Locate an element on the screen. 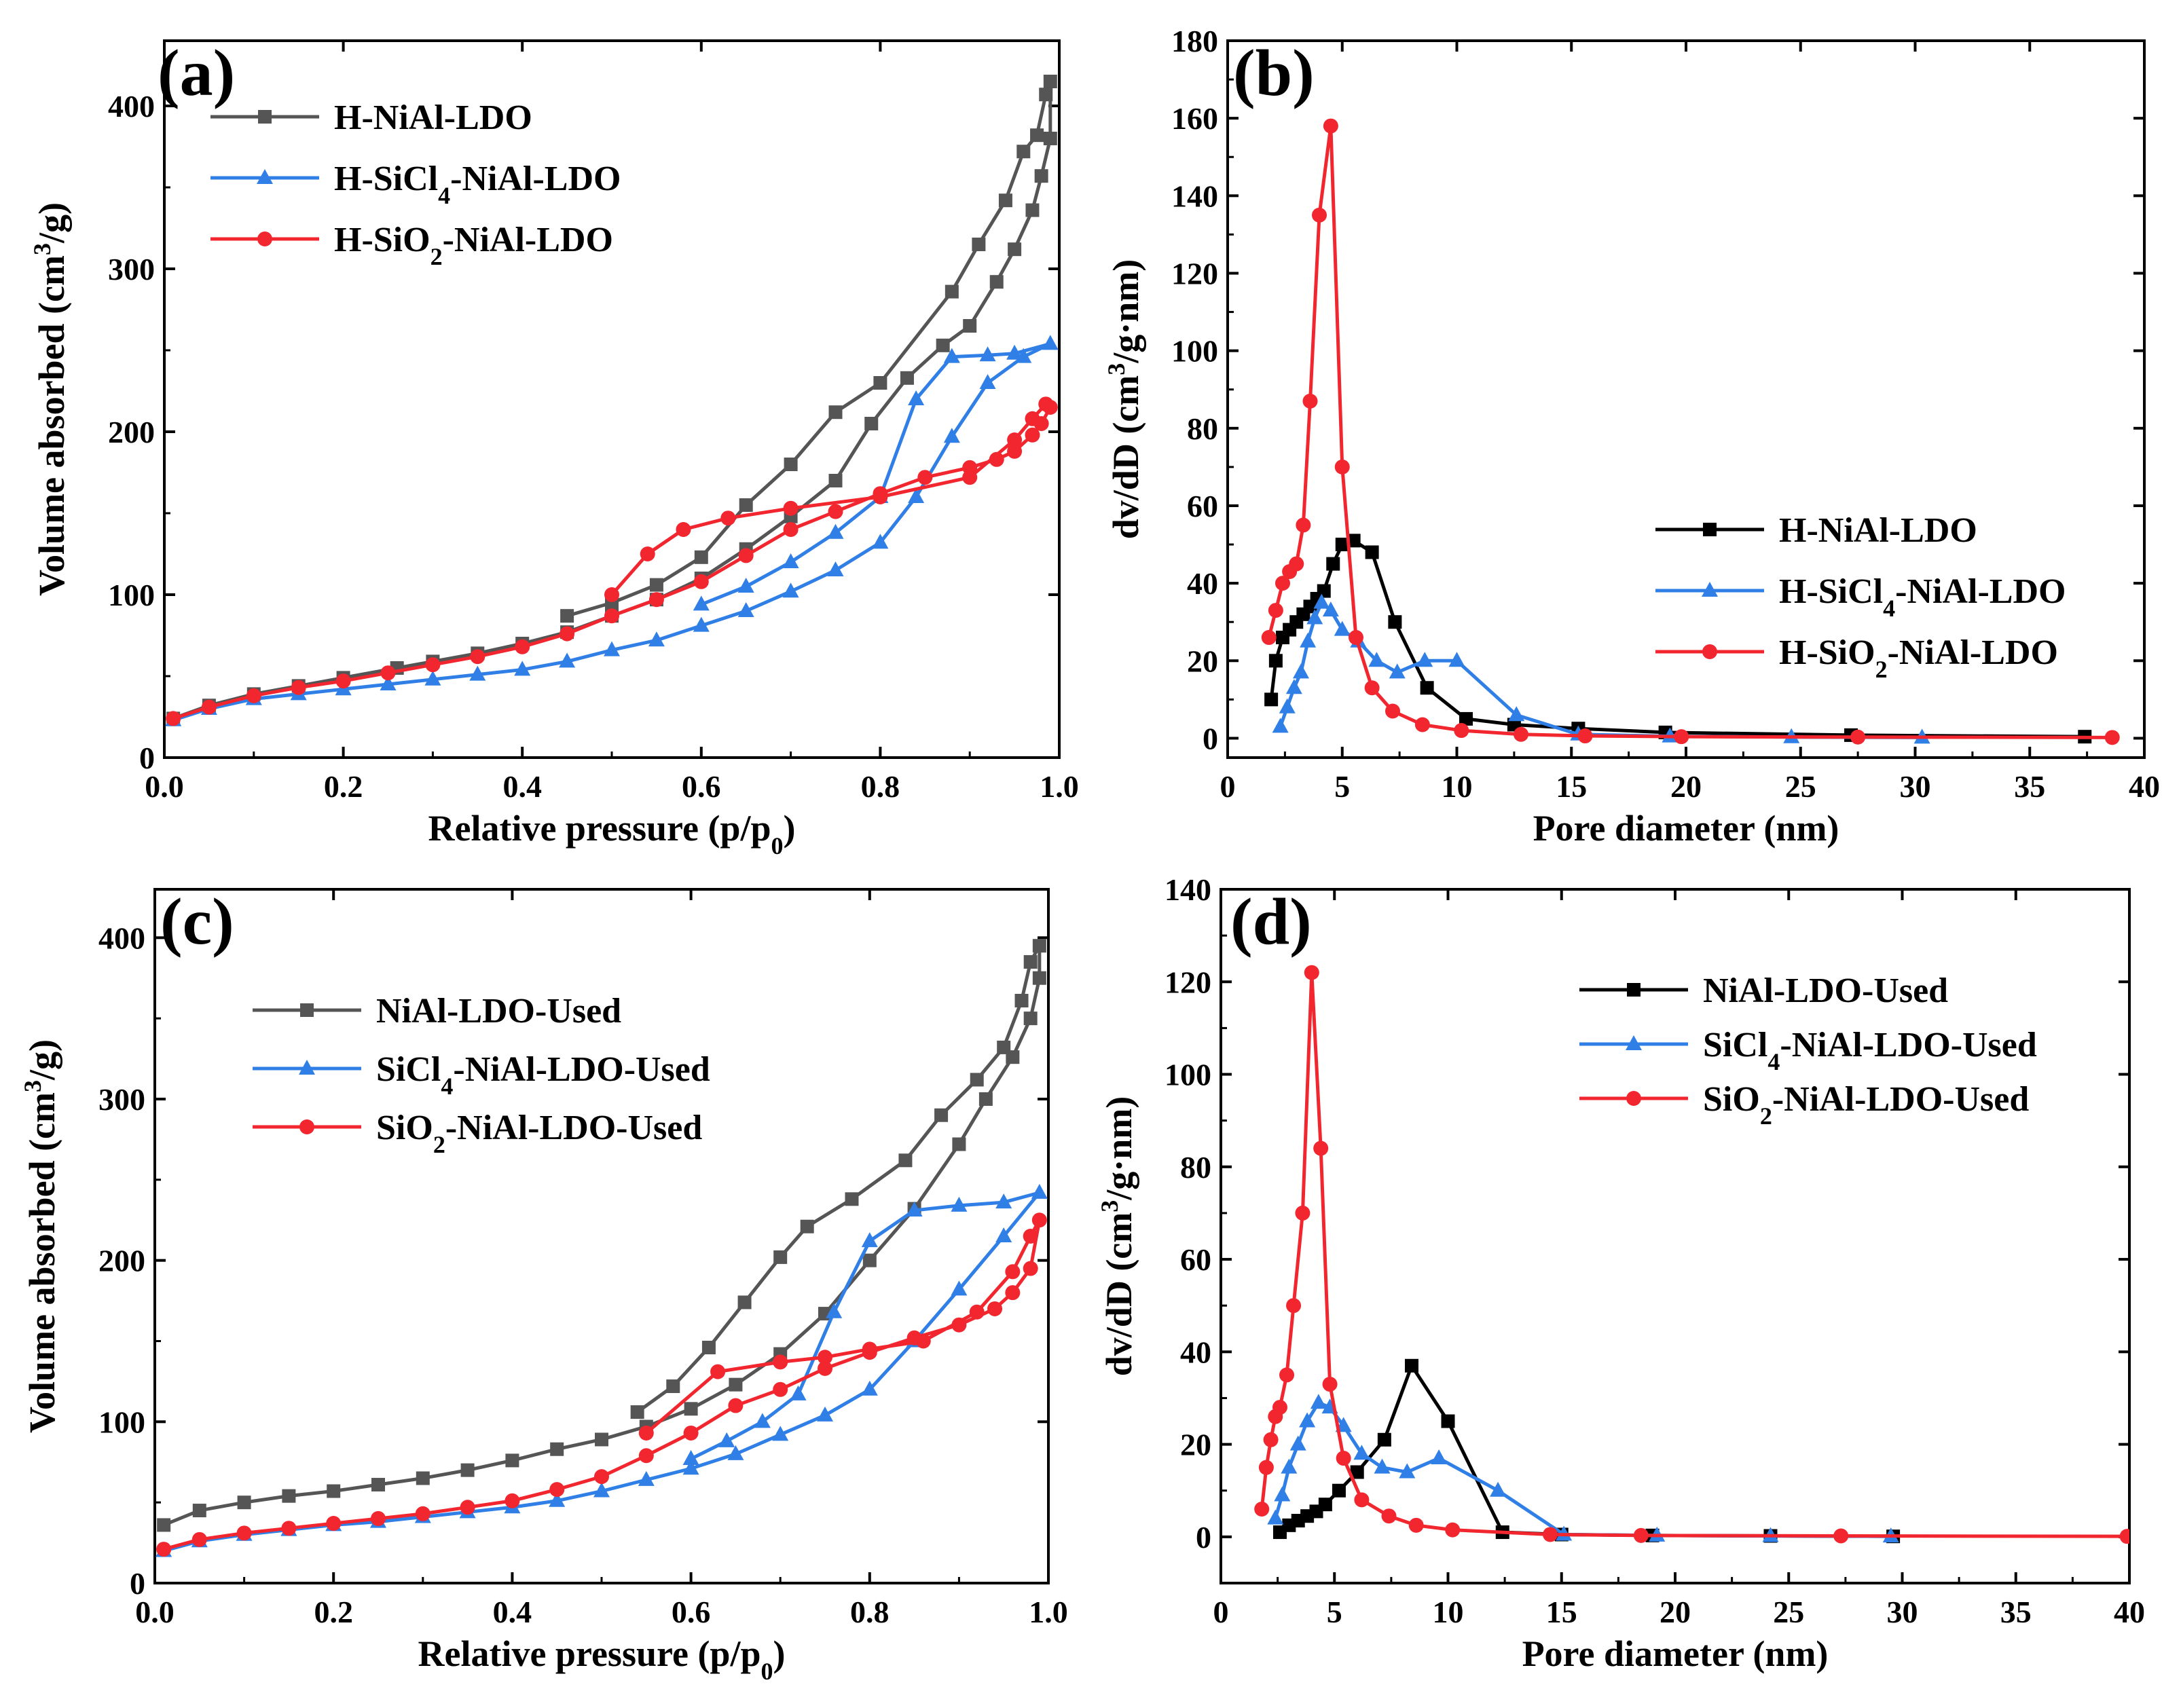 The image size is (2181, 1708). x-tick-label: 1.0 is located at coordinates (1049, 1612).